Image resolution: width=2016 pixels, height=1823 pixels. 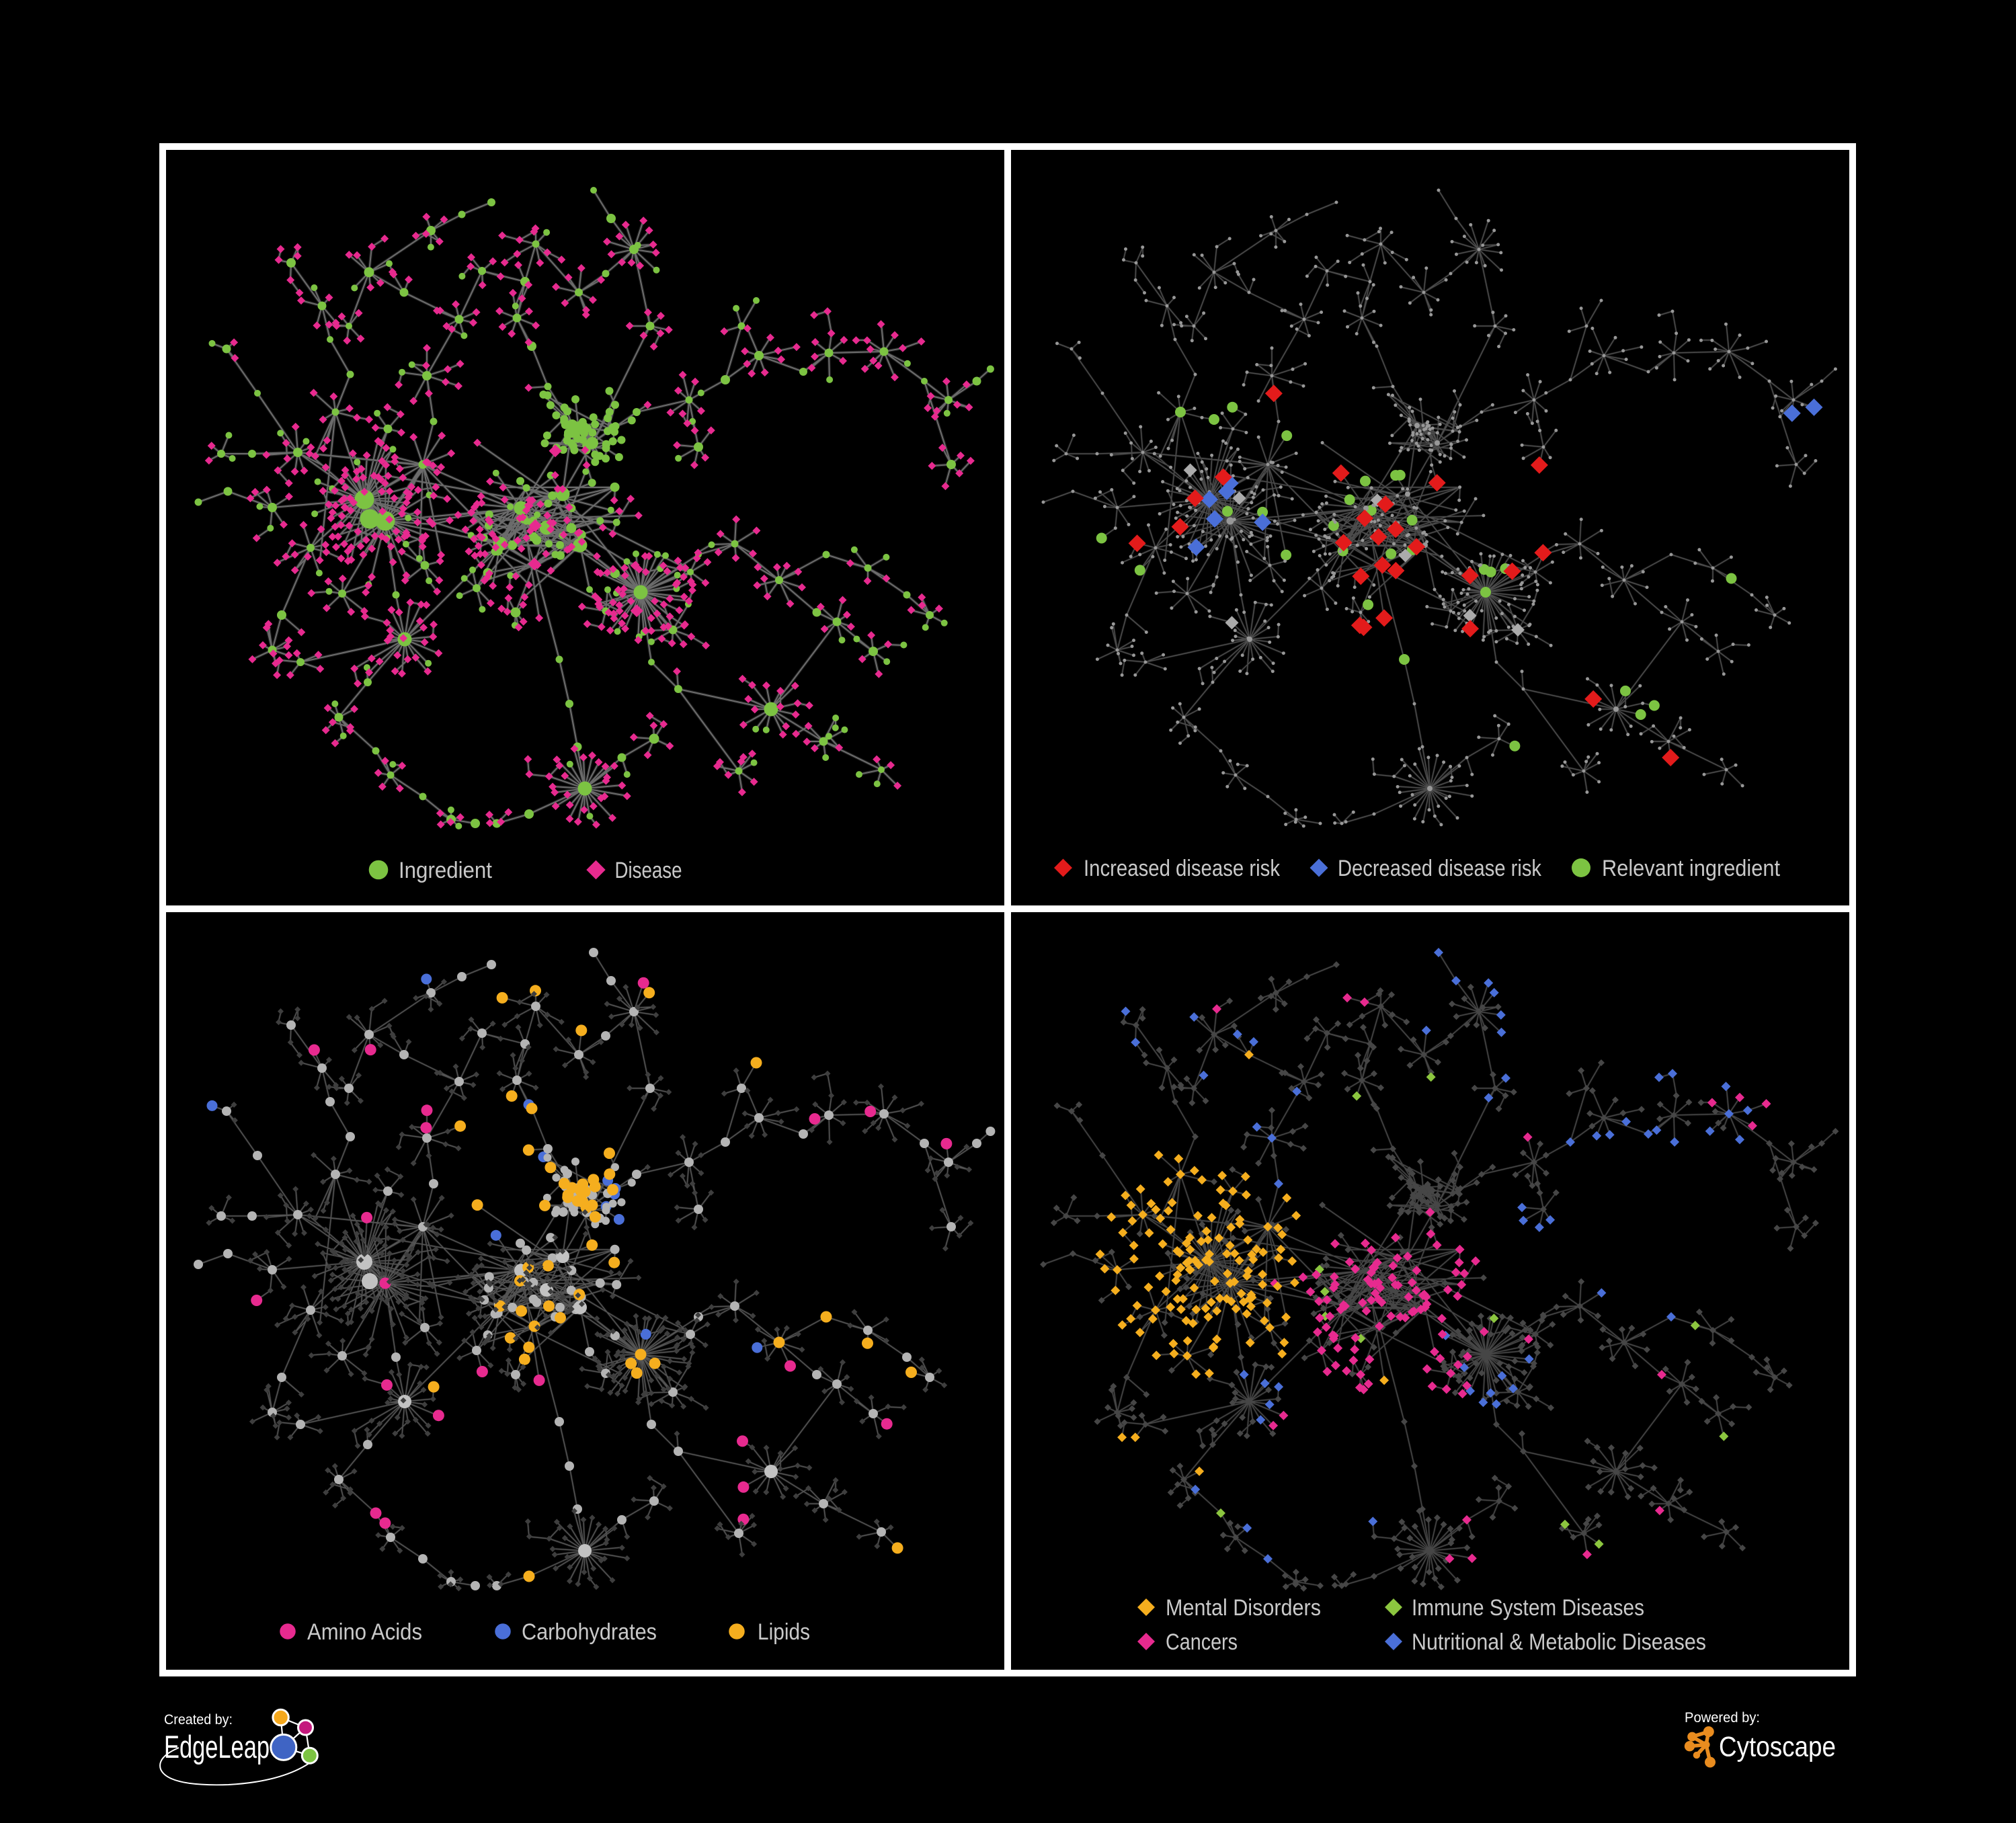 I want to click on svg-text: Mental Disorders, so click(x=1243, y=1608).